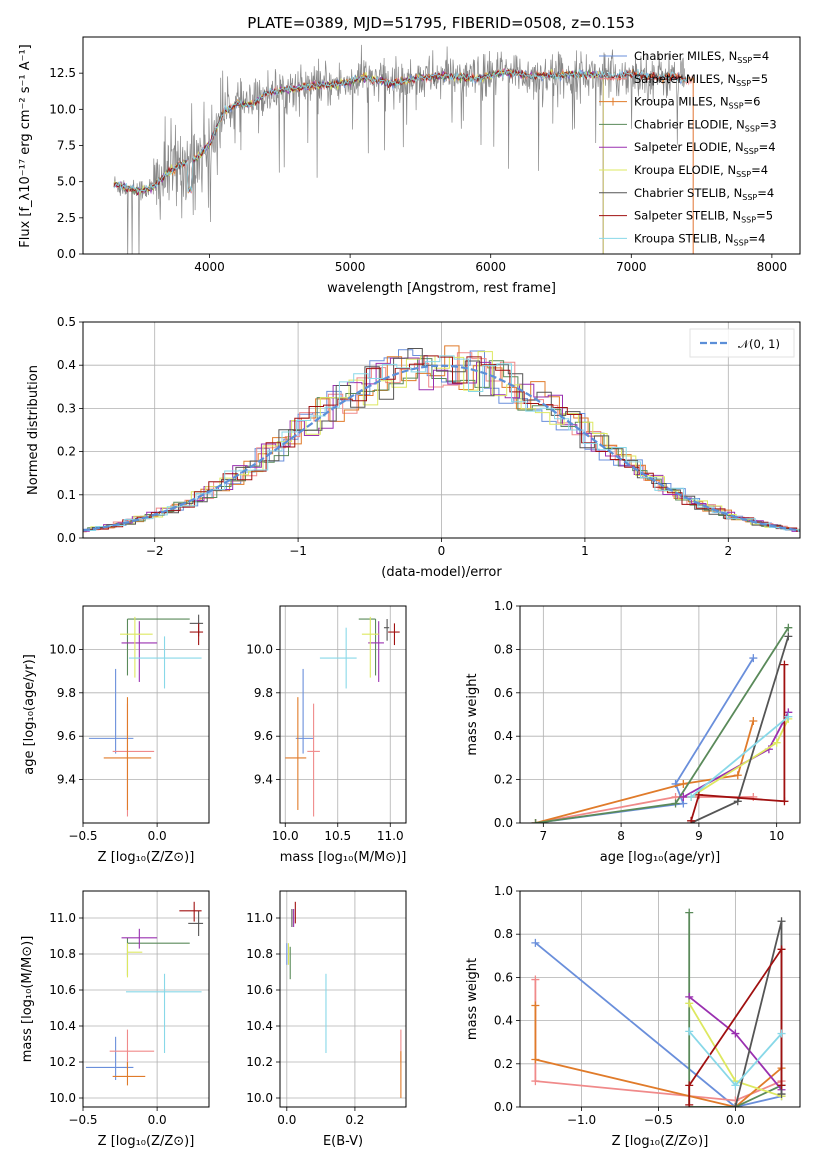 This screenshot has width=819, height=1170. I want to click on legend-label: Kroupa MILES, NSSP=6, so click(697, 103).